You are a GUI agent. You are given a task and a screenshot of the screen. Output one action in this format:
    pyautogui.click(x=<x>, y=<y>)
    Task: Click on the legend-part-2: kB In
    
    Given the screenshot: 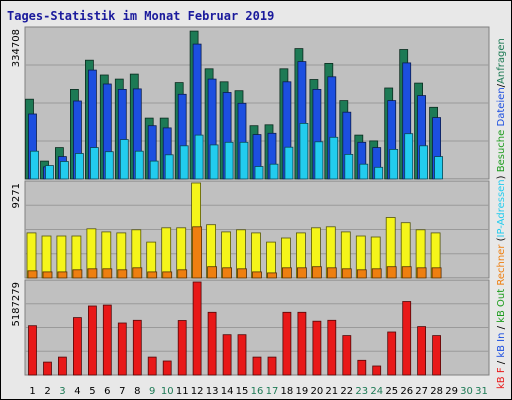 What is the action you would take?
    pyautogui.click(x=501, y=345)
    